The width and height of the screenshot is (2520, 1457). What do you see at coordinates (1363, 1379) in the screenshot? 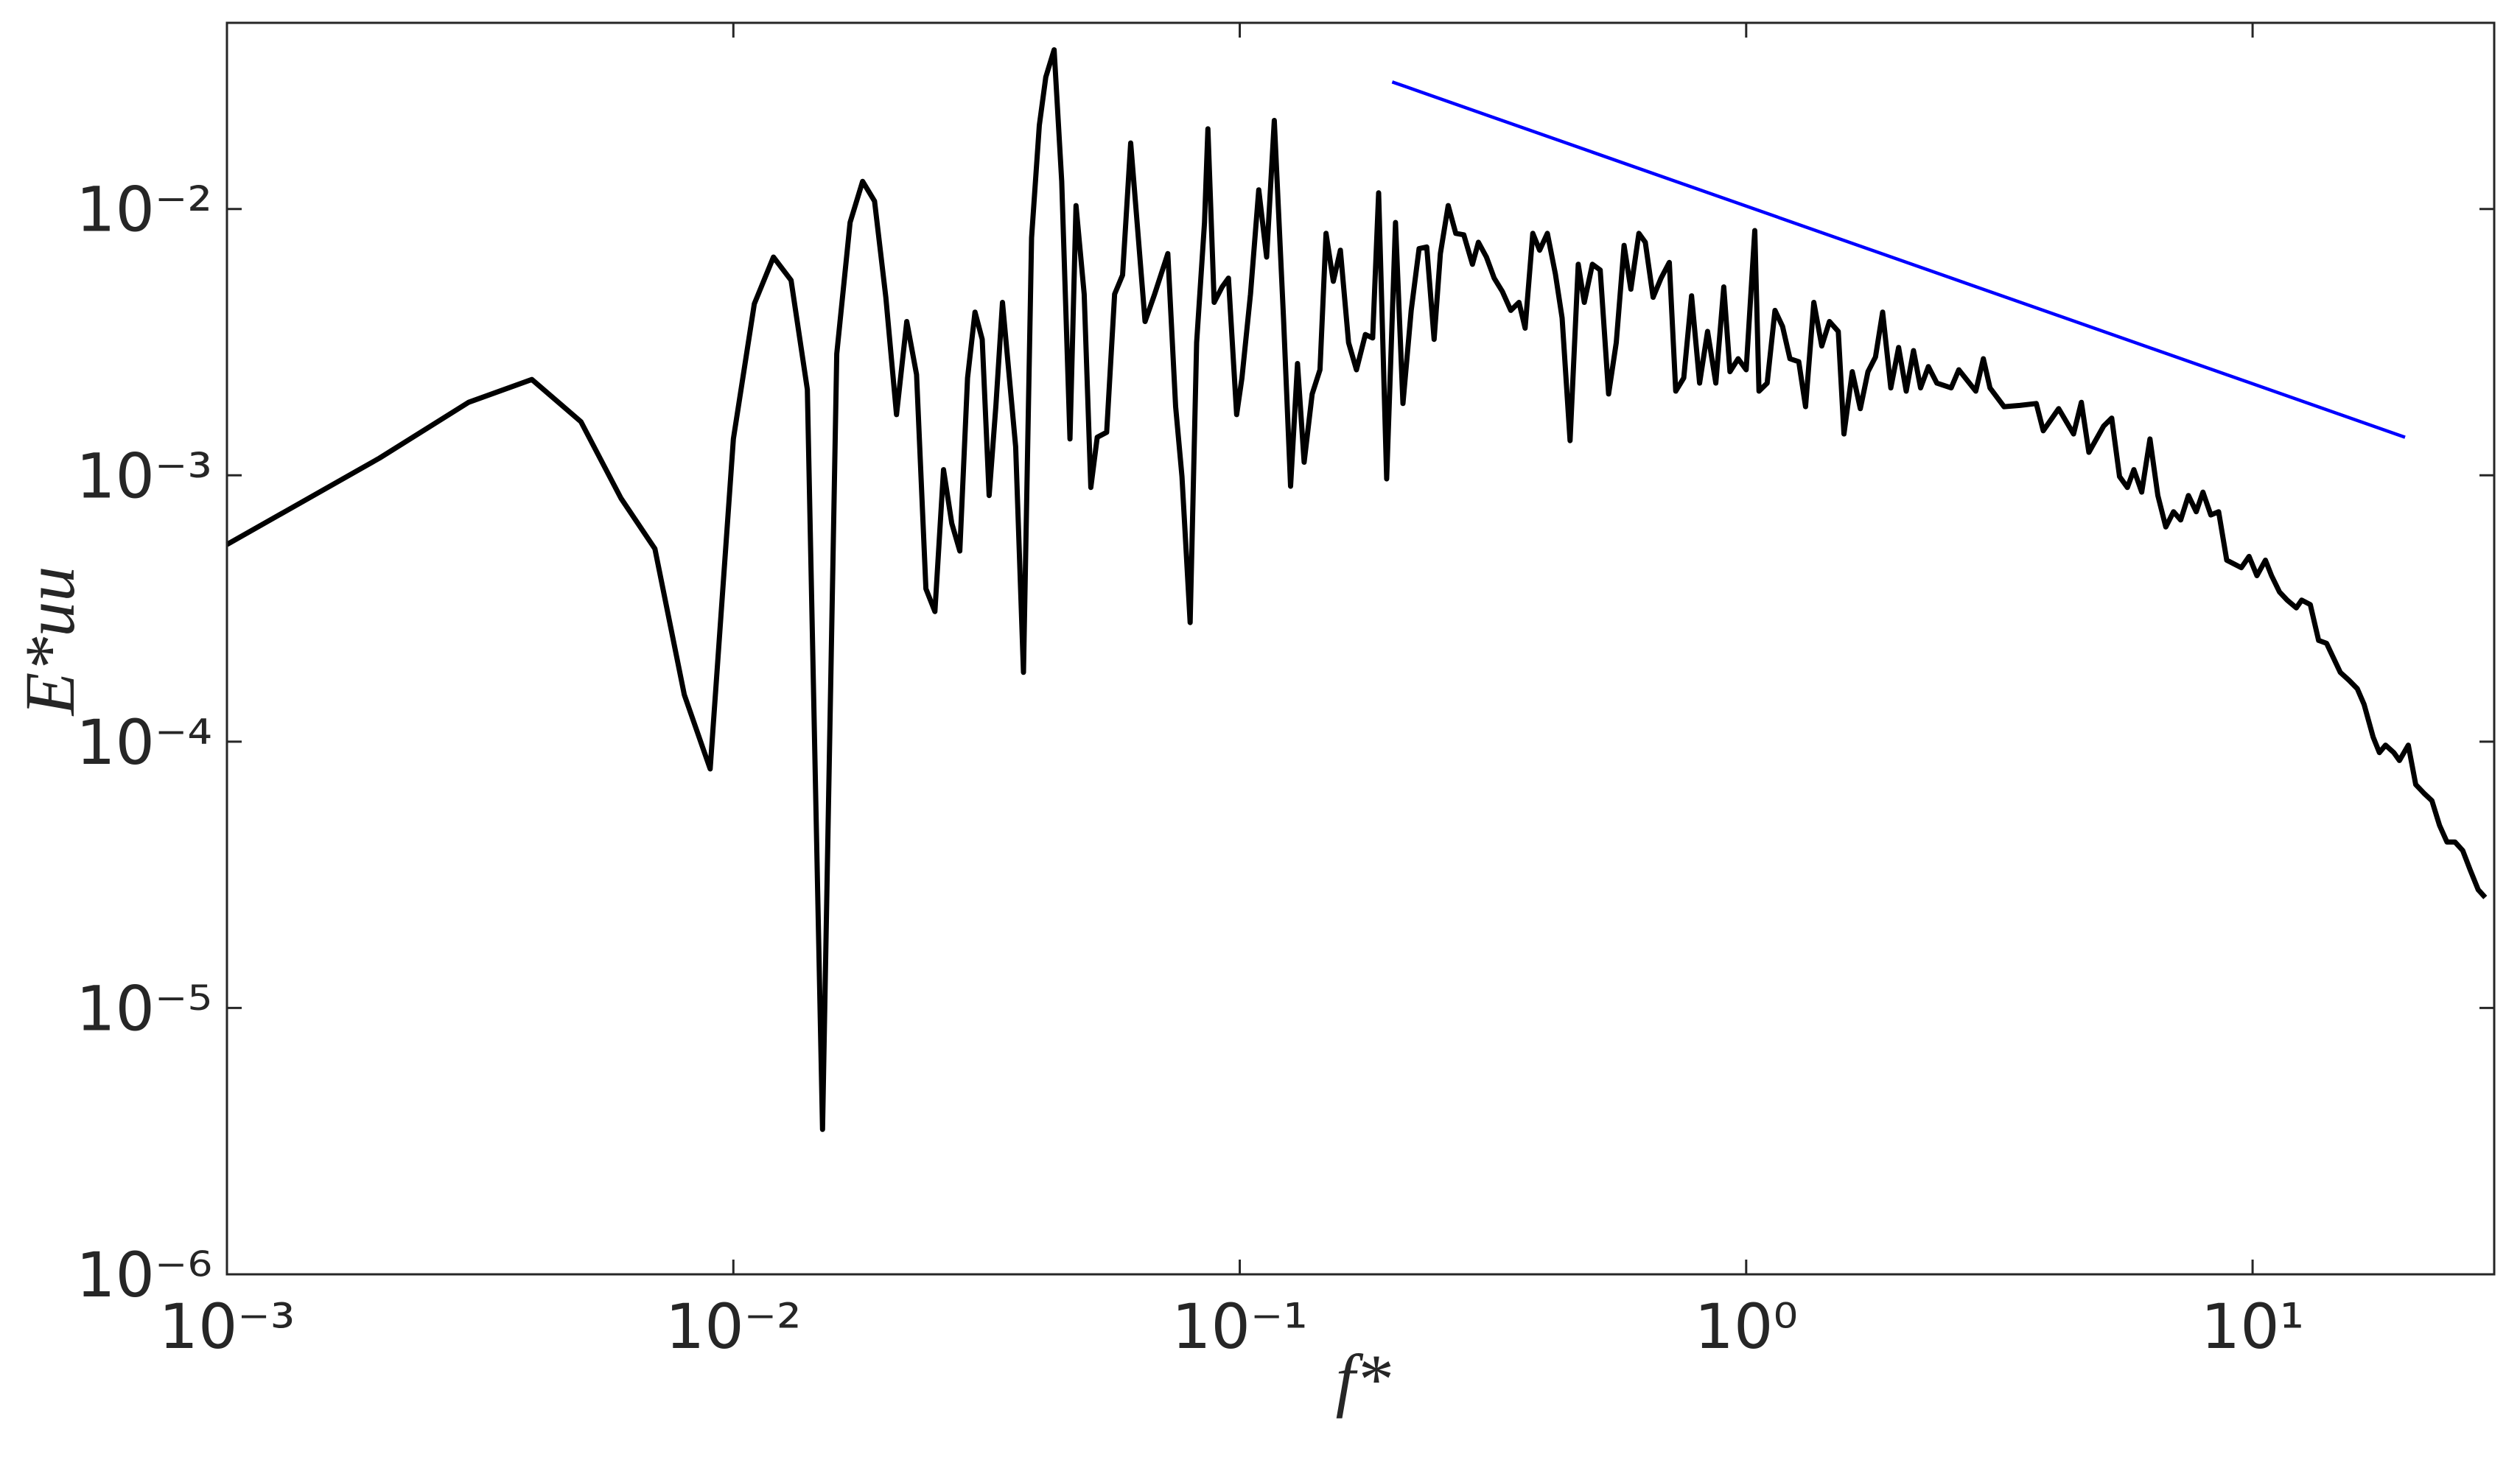
I see `x-axis-label: f*` at bounding box center [1363, 1379].